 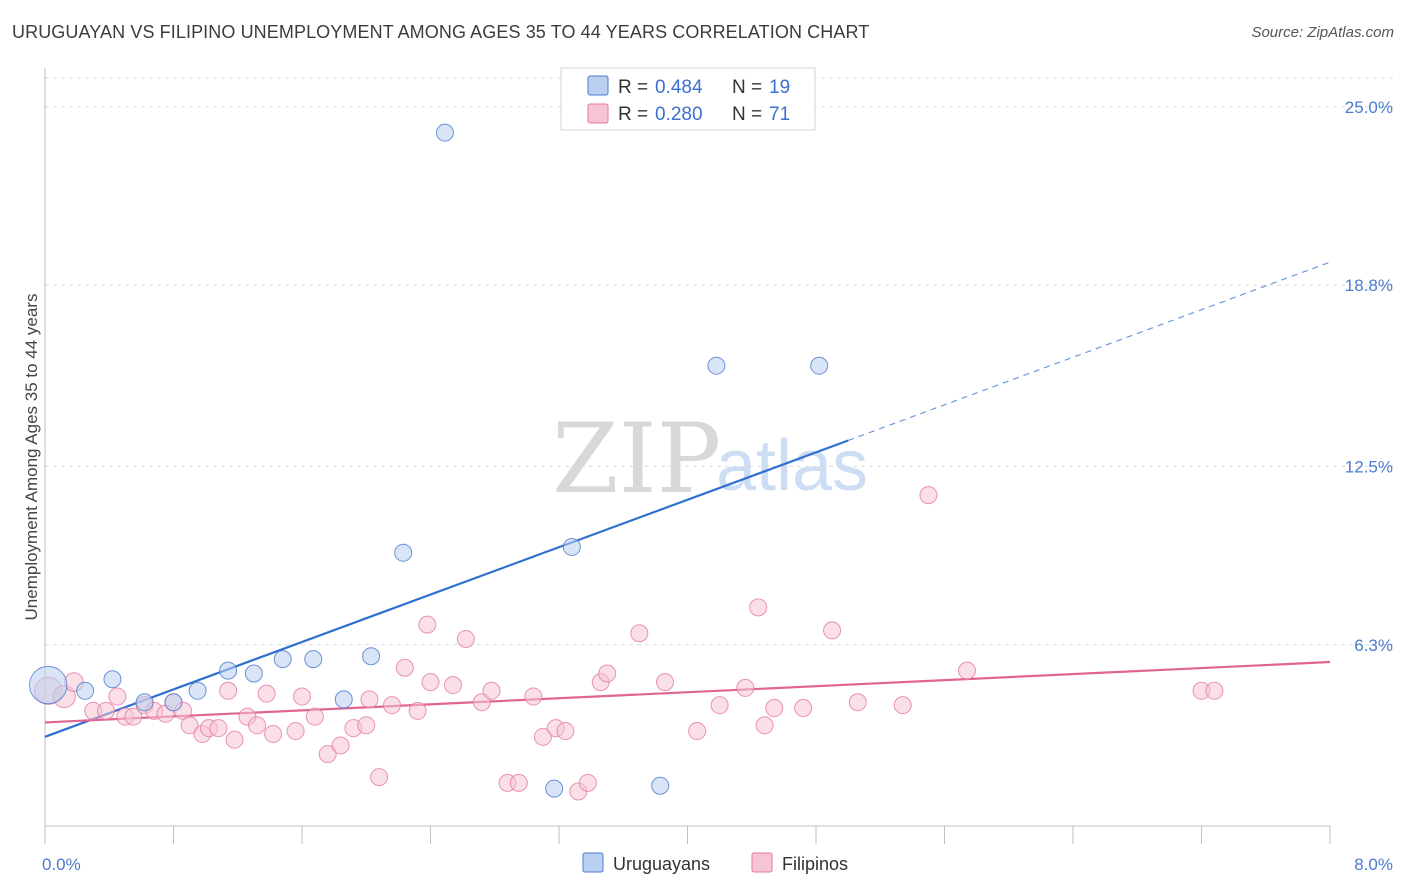 What do you see at coordinates (679, 87) in the screenshot?
I see `legend-r-value-uruguayans: 0.484` at bounding box center [679, 87].